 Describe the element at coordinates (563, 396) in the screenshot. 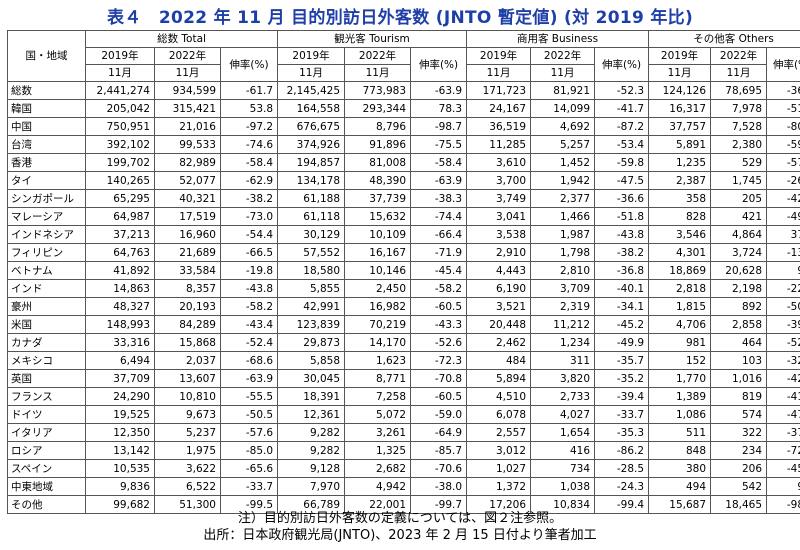

I see `value-cell: 2,733` at that location.